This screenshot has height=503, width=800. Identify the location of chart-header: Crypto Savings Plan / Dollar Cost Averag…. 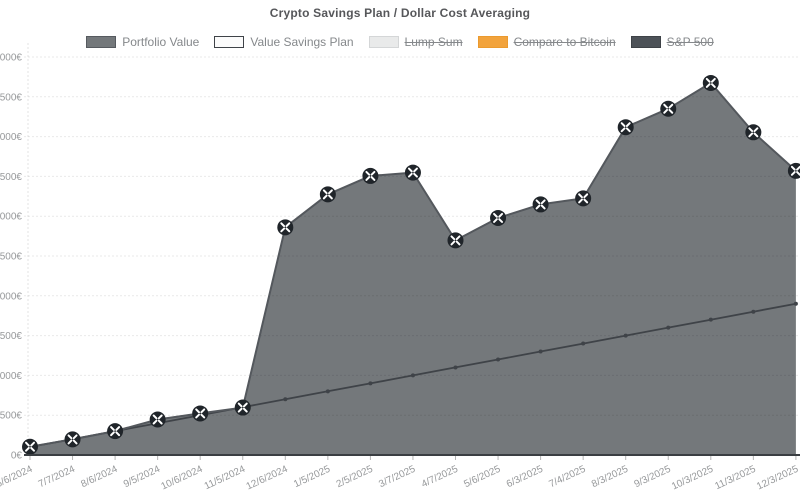
(400, 24).